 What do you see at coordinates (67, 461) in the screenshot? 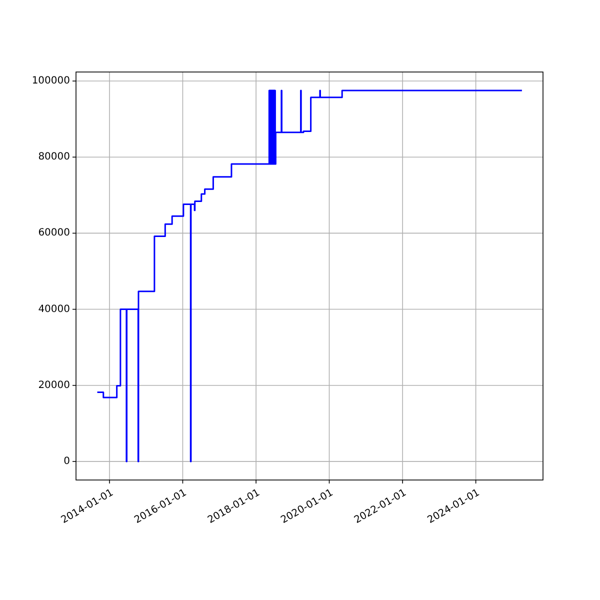
I see `y-tick-label: 0` at bounding box center [67, 461].